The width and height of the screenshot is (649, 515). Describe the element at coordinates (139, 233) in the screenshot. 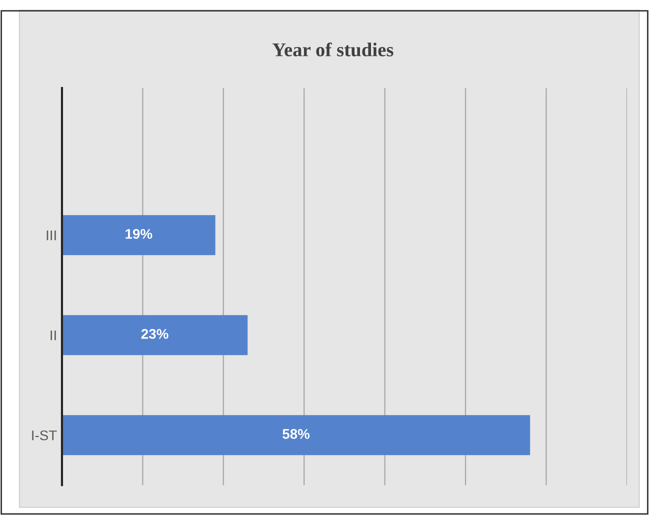

I see `data-label: 19%` at that location.